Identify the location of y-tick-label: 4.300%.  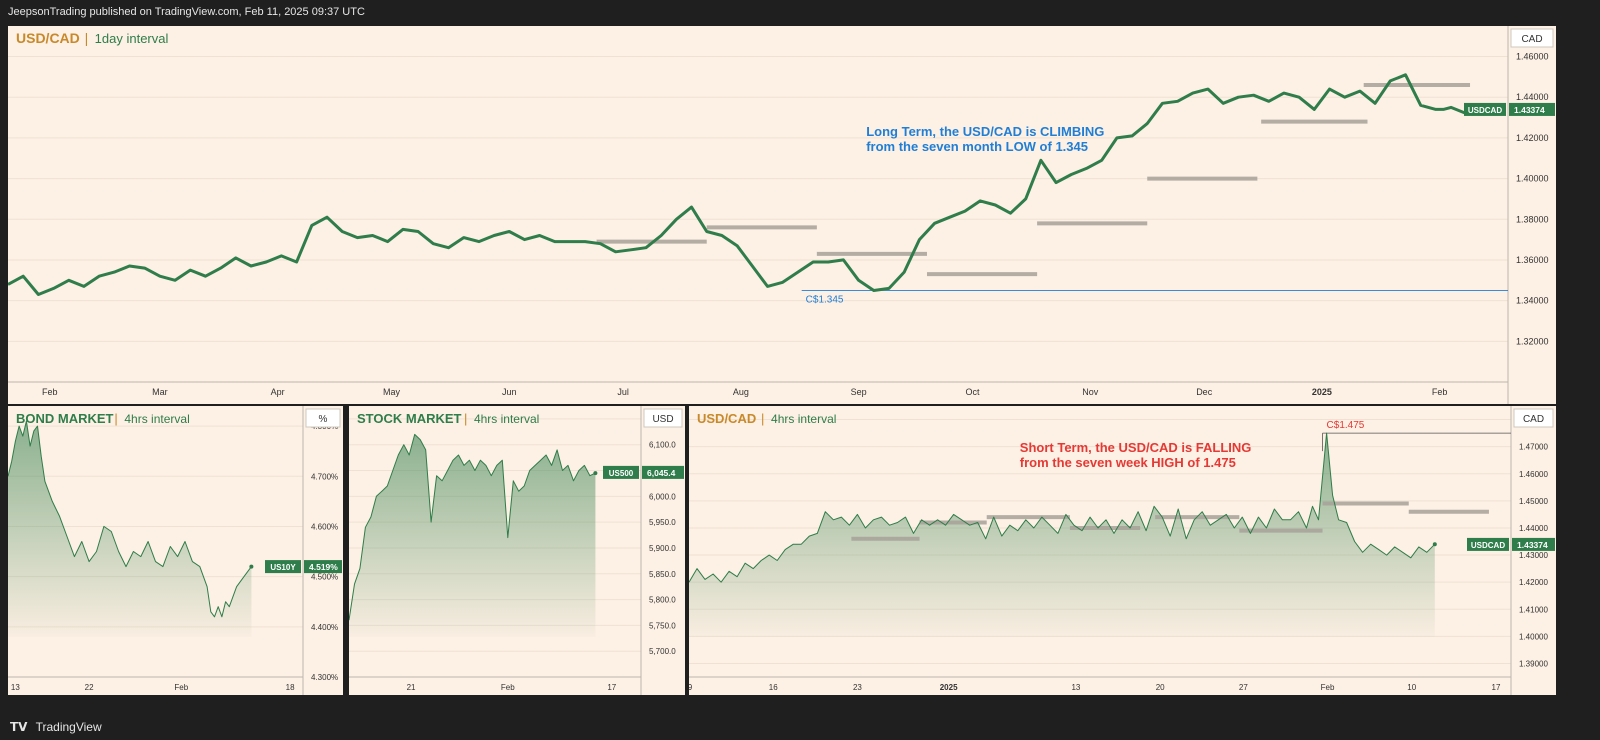
(324, 677).